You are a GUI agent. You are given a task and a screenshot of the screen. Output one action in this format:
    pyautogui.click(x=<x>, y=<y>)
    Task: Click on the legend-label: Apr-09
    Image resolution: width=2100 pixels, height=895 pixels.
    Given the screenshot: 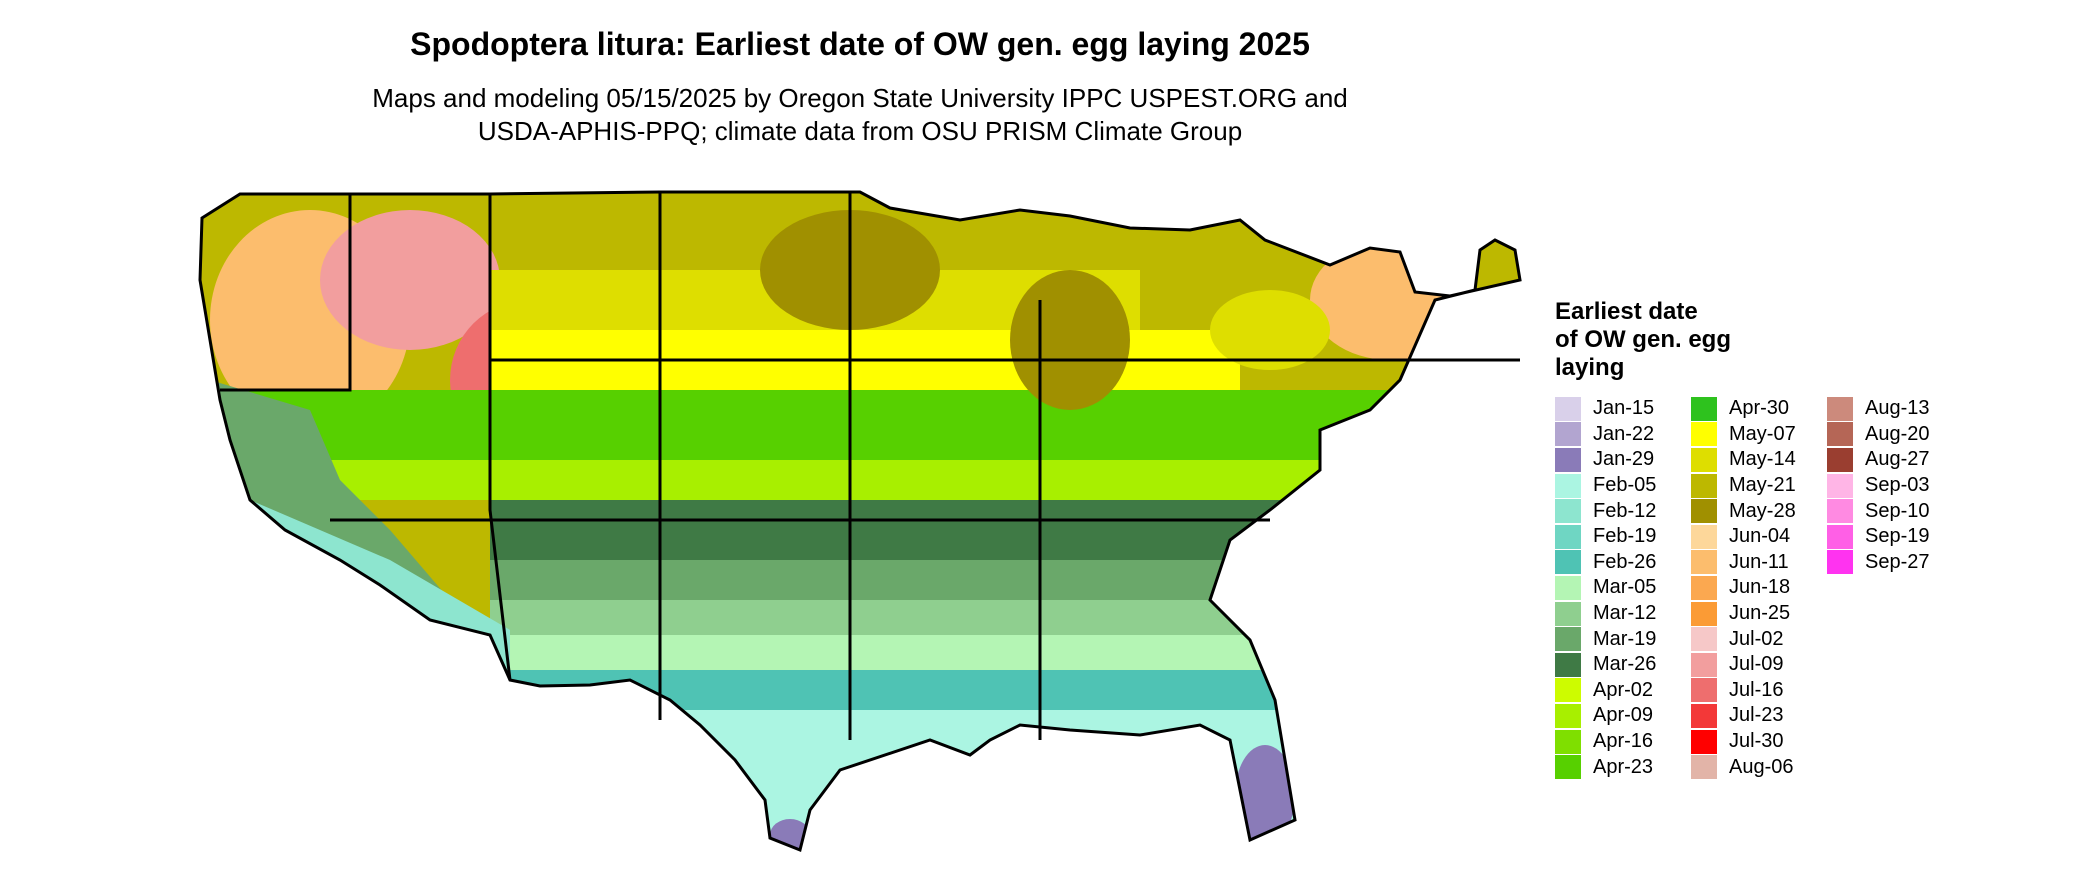 What is the action you would take?
    pyautogui.click(x=1623, y=715)
    